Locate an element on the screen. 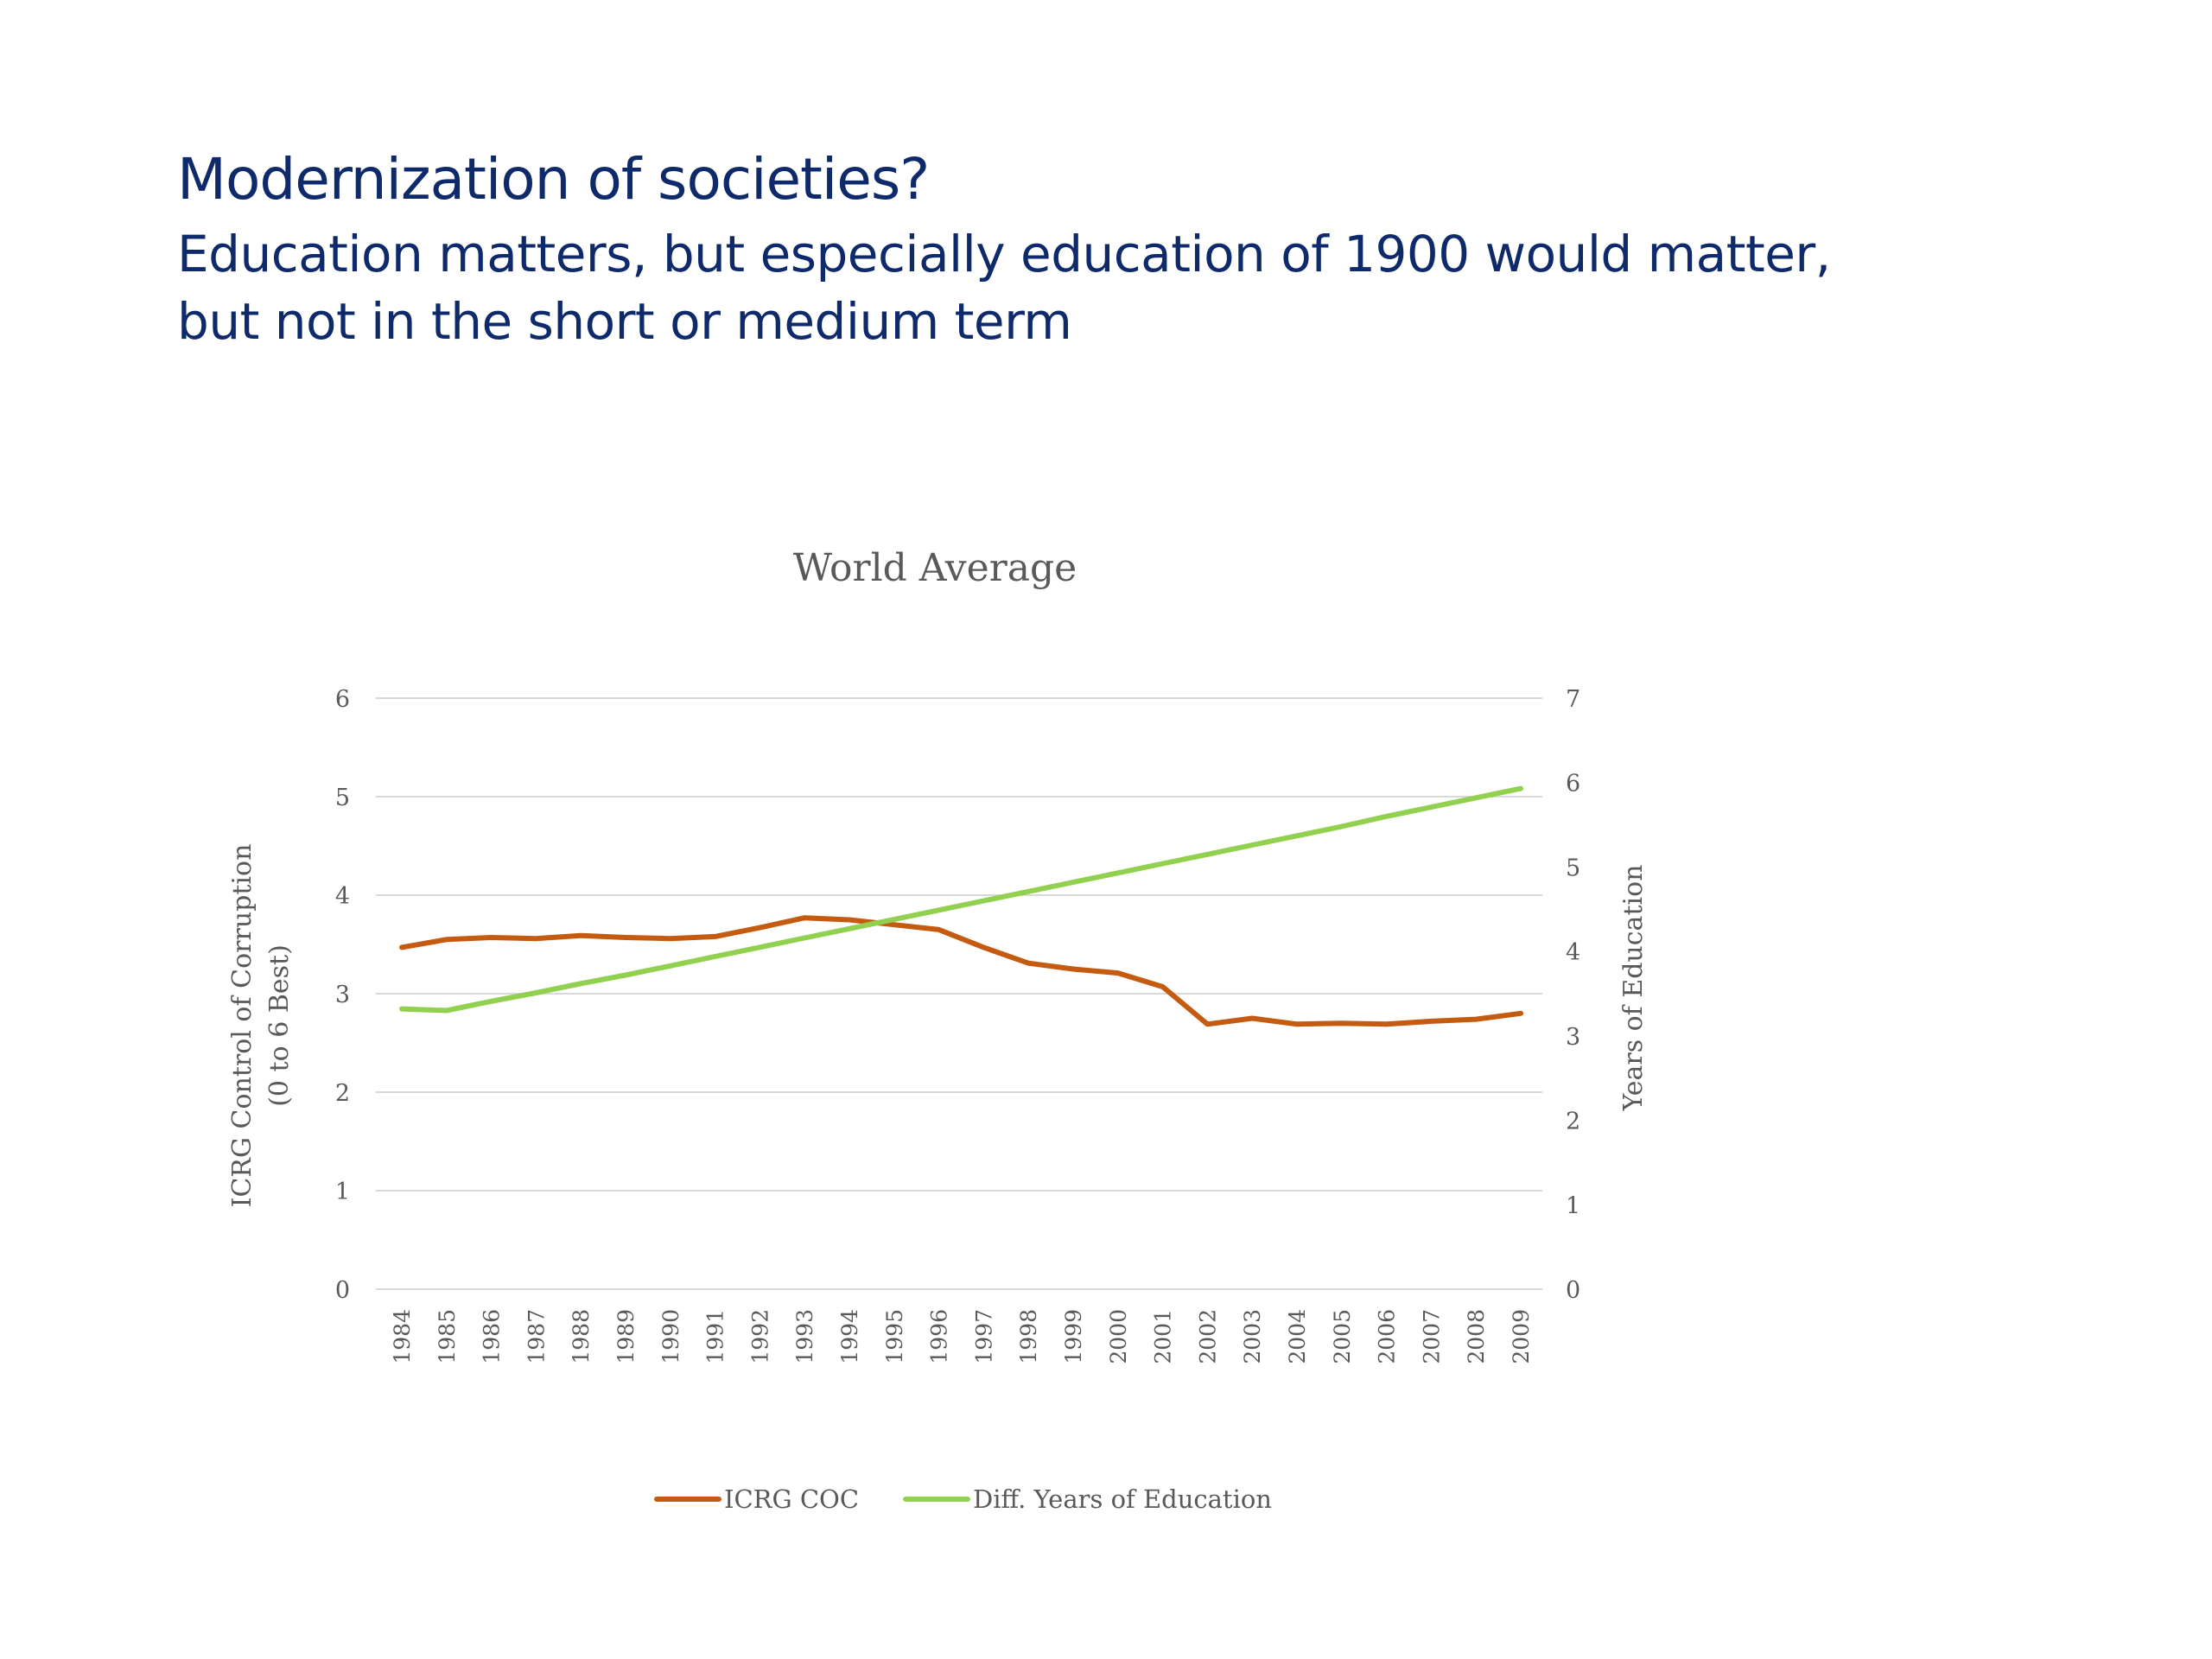 This screenshot has width=2212, height=1659. right-tick-label: 7 is located at coordinates (1573, 699).